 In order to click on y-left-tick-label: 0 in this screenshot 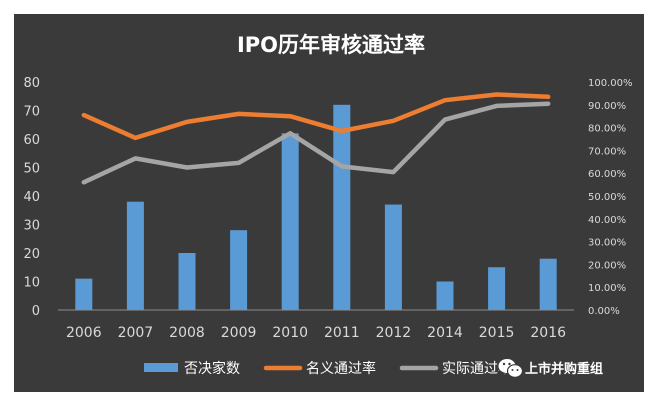, I will do `click(36, 311)`.